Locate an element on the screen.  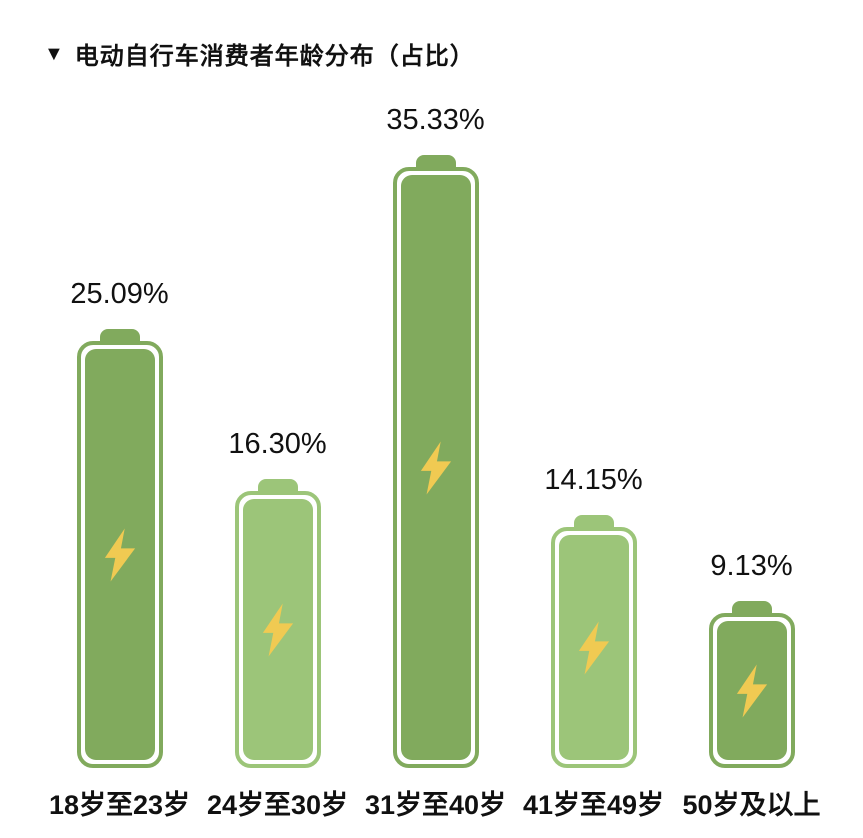
chart-column: 14.15% 41岁至49岁 is located at coordinates (593, 641).